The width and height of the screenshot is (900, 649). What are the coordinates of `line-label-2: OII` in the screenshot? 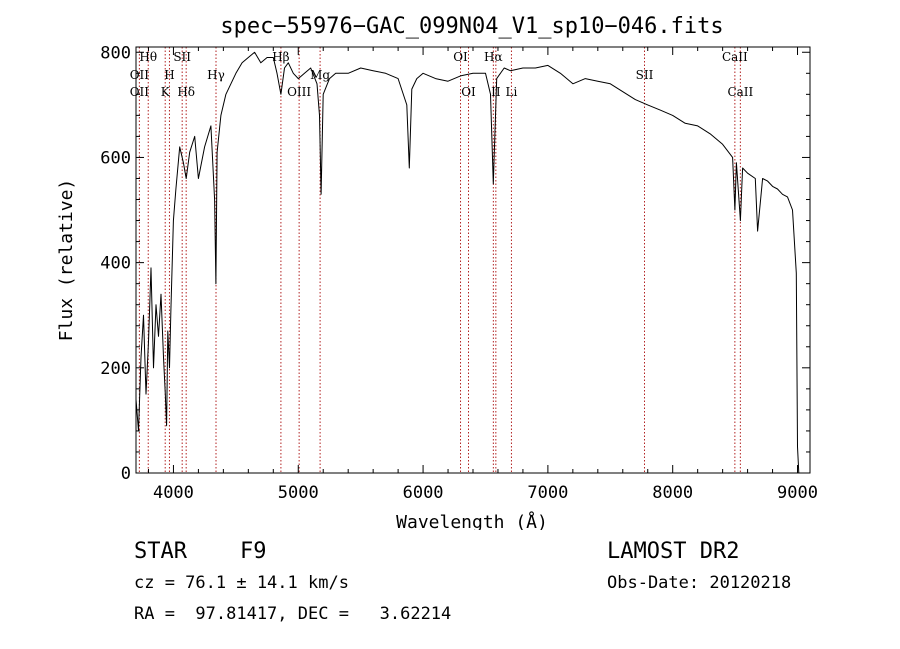 It's located at (140, 92).